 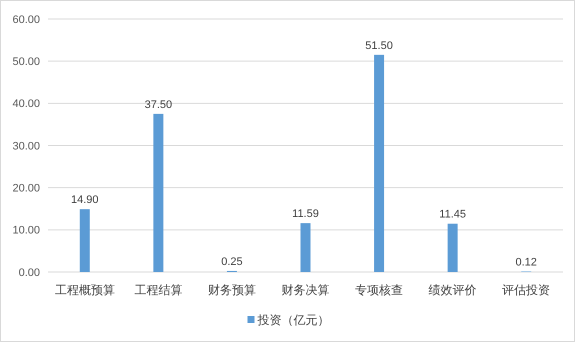 What do you see at coordinates (26, 20) in the screenshot?
I see `y-tick-label: 60.00` at bounding box center [26, 20].